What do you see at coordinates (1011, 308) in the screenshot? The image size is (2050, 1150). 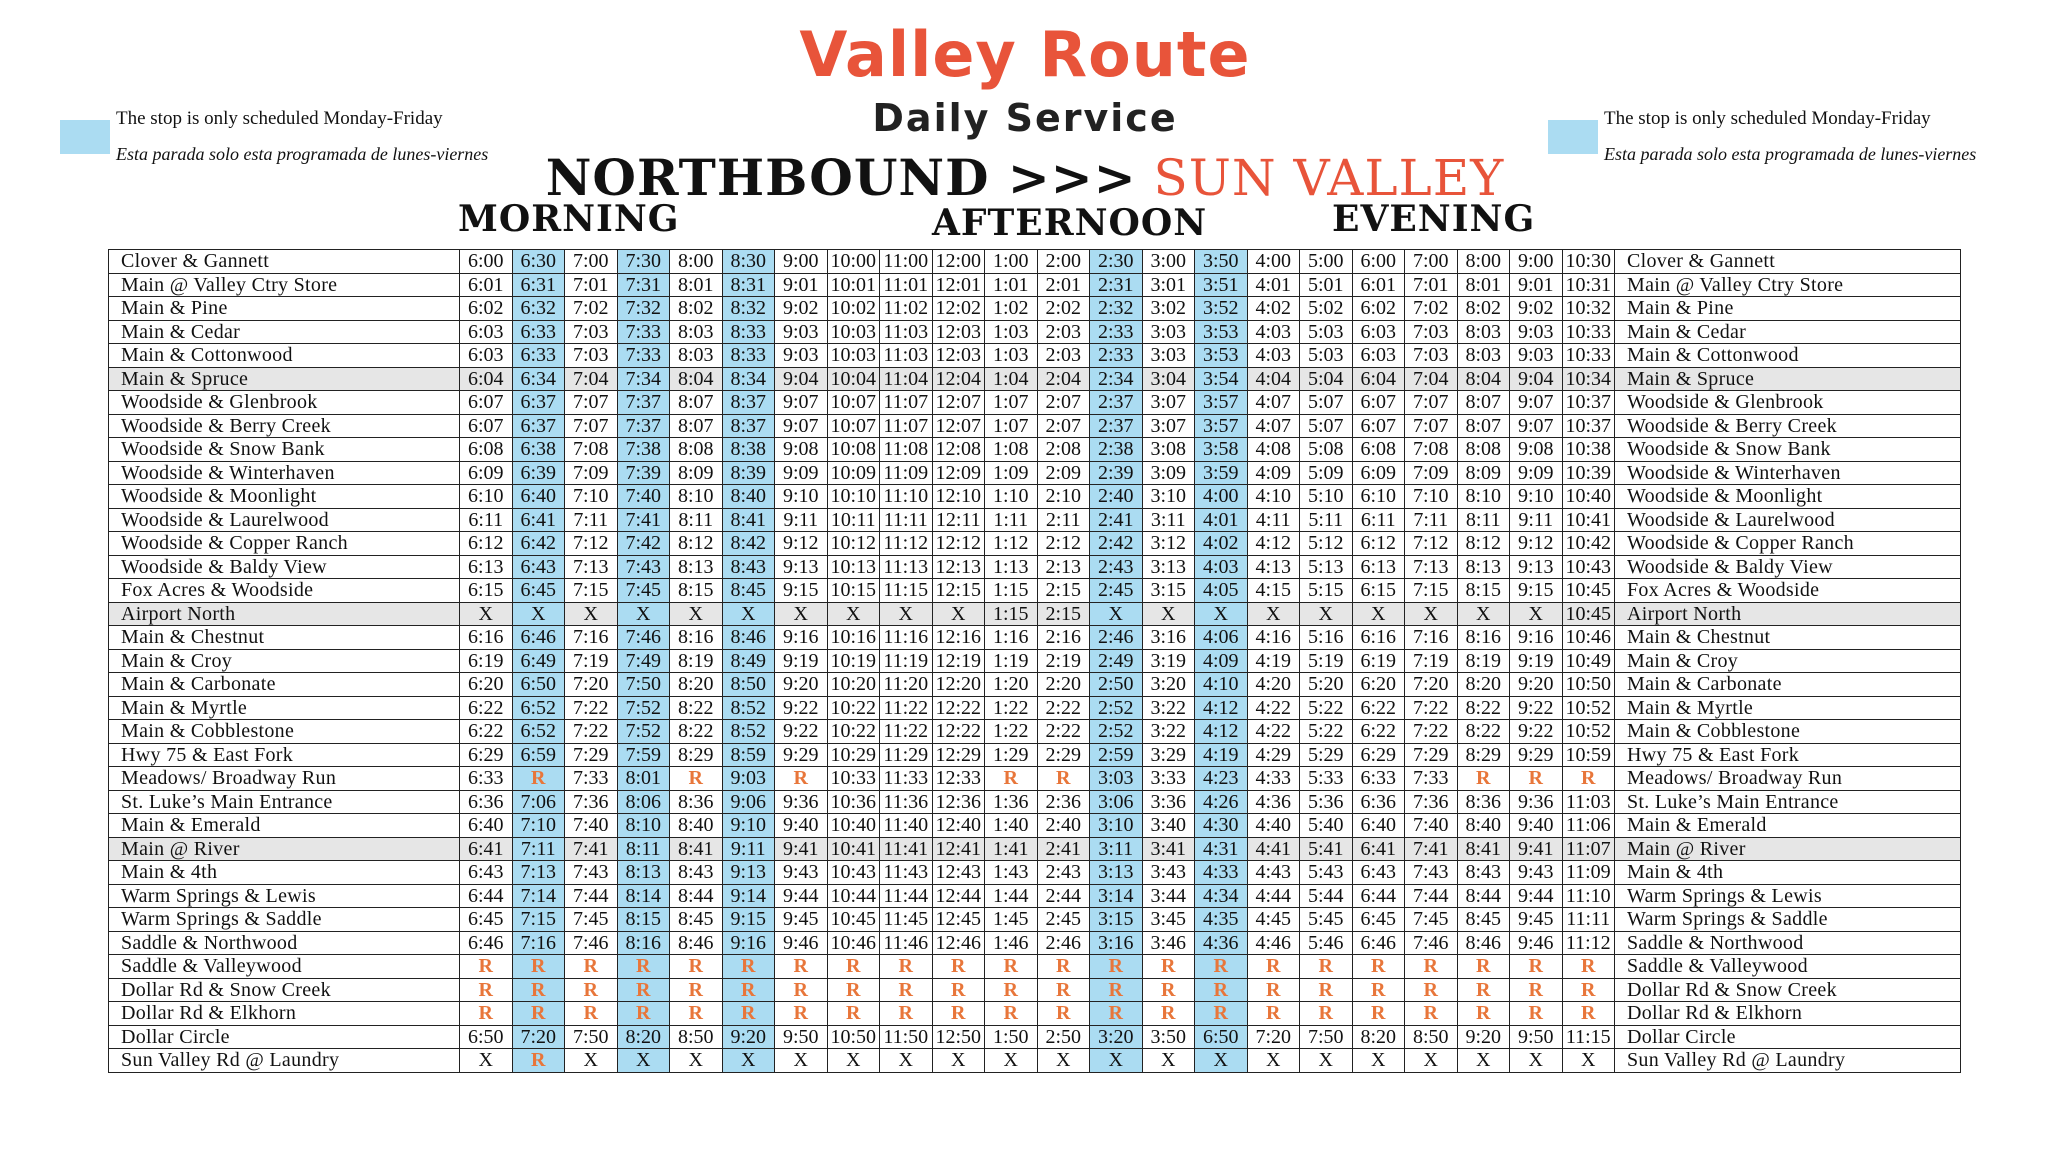 I see `time-cell: 1:02` at bounding box center [1011, 308].